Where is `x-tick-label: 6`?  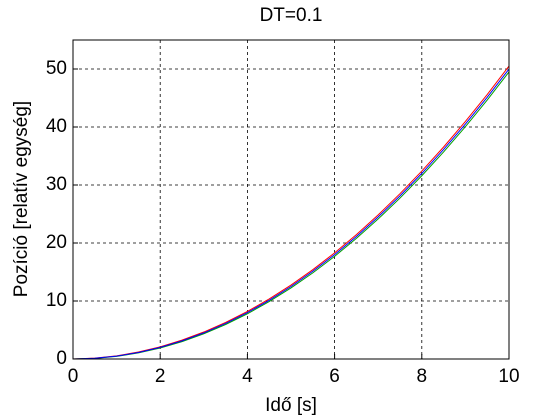
x-tick-label: 6 is located at coordinates (334, 376).